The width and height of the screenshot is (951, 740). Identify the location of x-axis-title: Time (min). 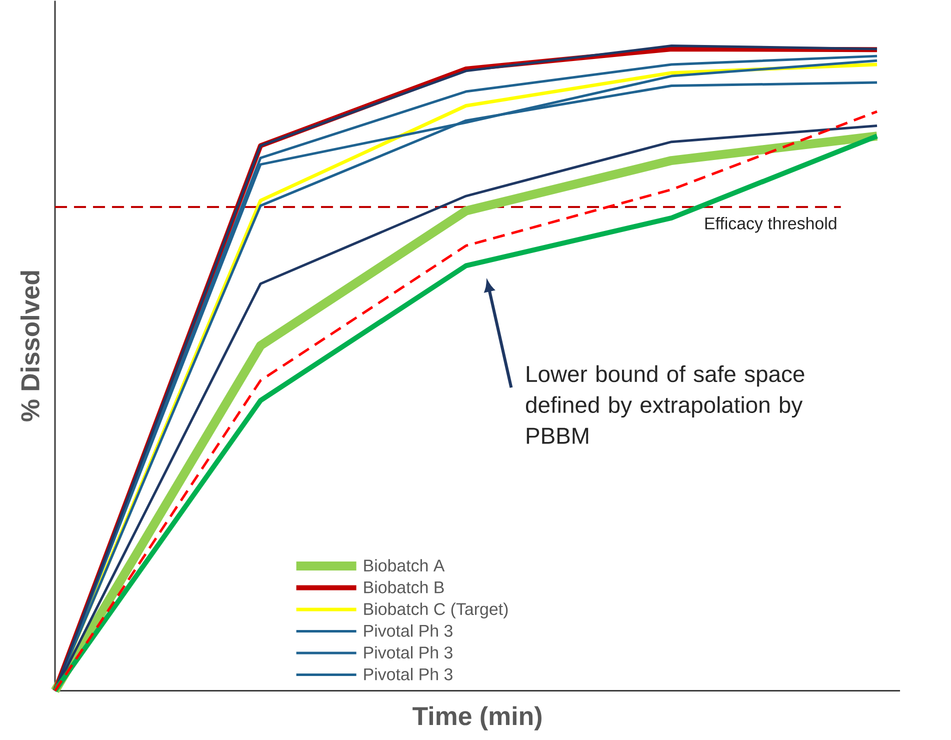
(477, 718).